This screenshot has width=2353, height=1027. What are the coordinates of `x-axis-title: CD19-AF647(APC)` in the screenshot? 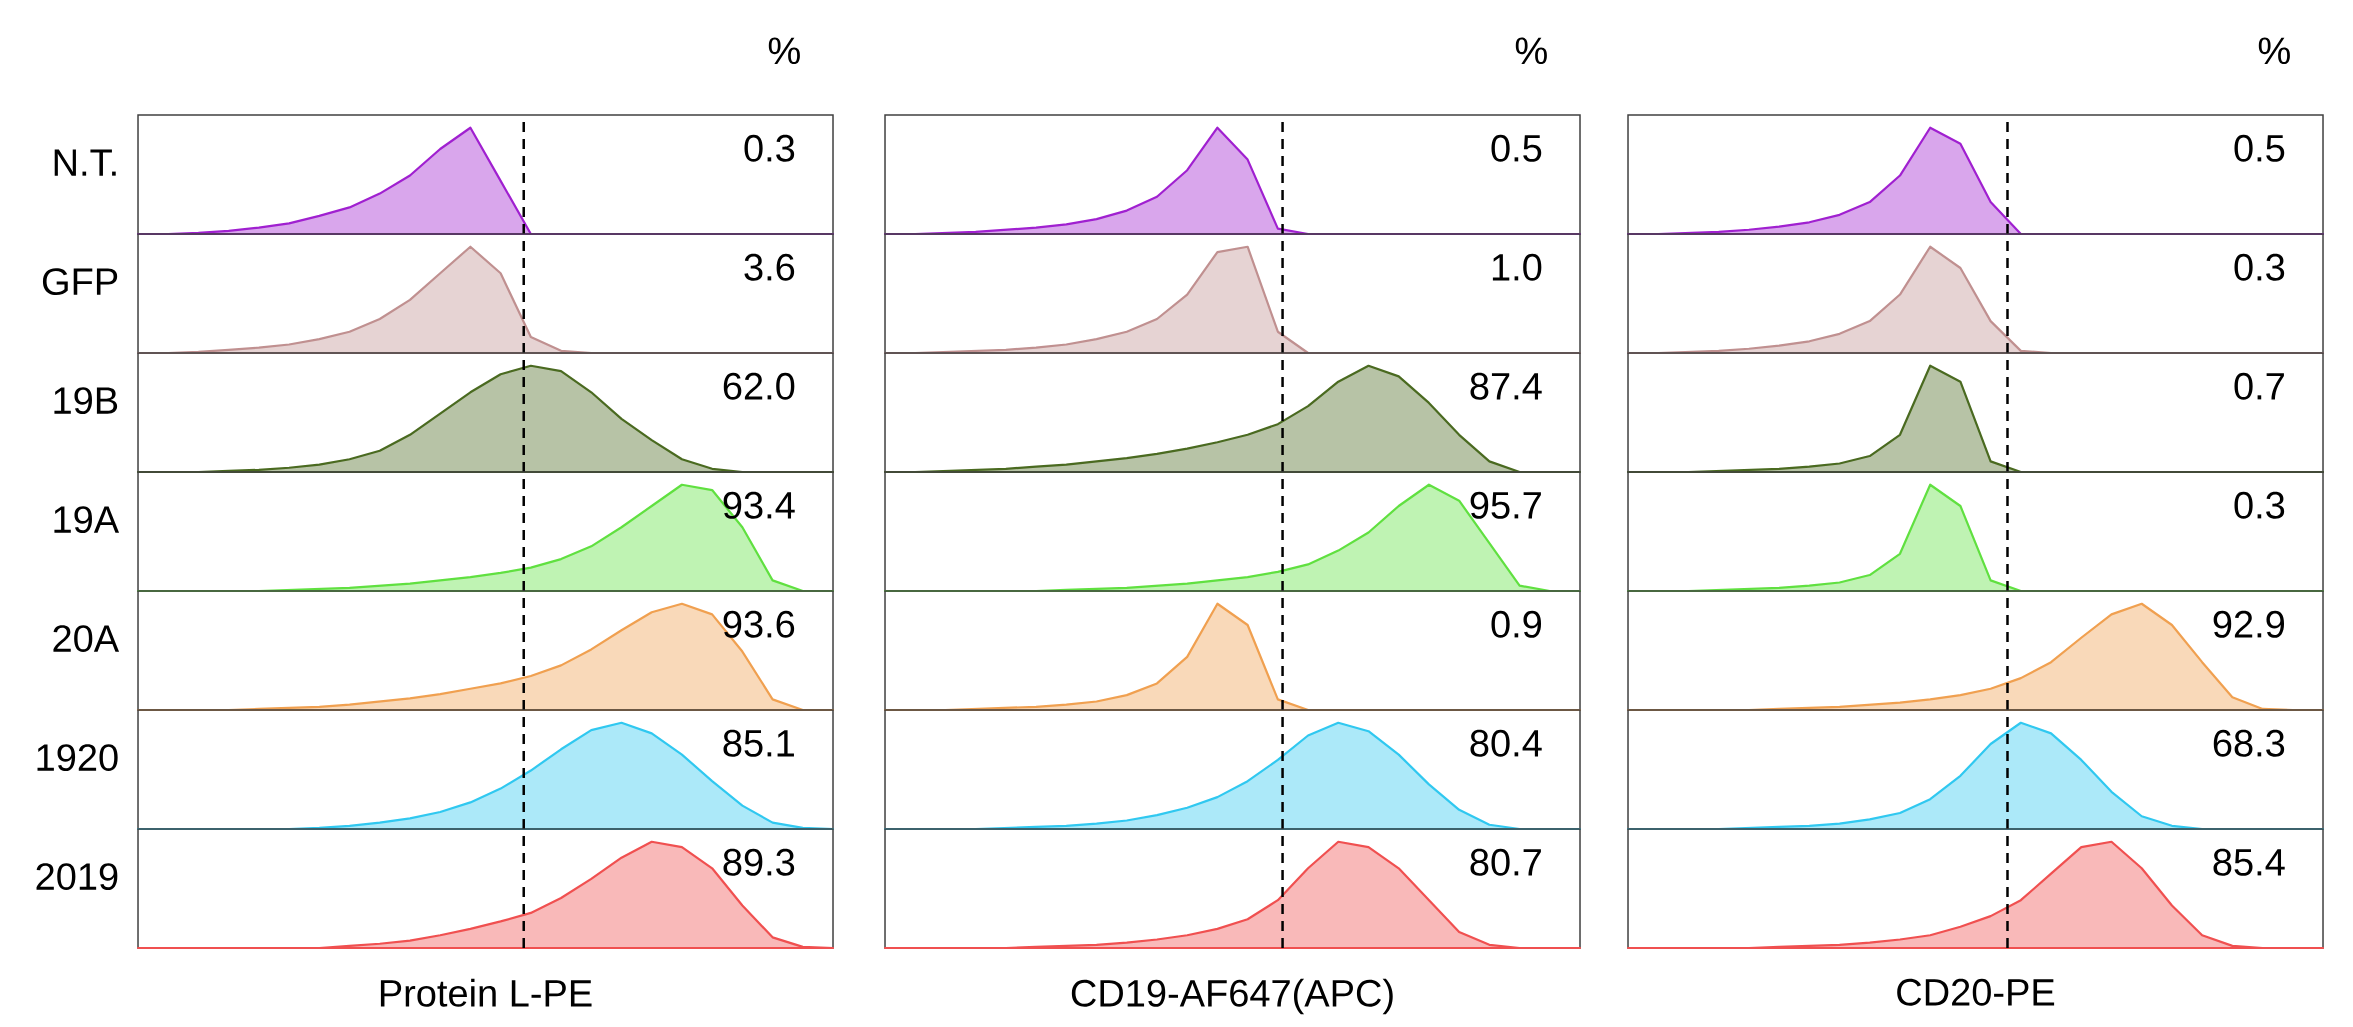 It's located at (1232, 996).